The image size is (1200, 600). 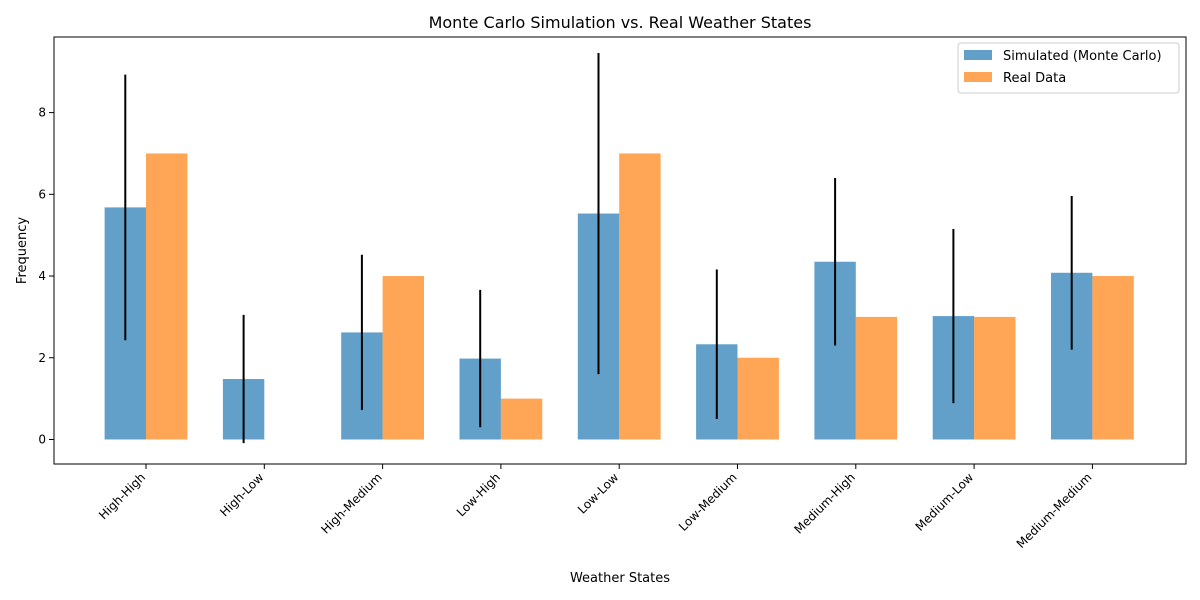 What do you see at coordinates (1034, 78) in the screenshot?
I see `legend-label: Real Data` at bounding box center [1034, 78].